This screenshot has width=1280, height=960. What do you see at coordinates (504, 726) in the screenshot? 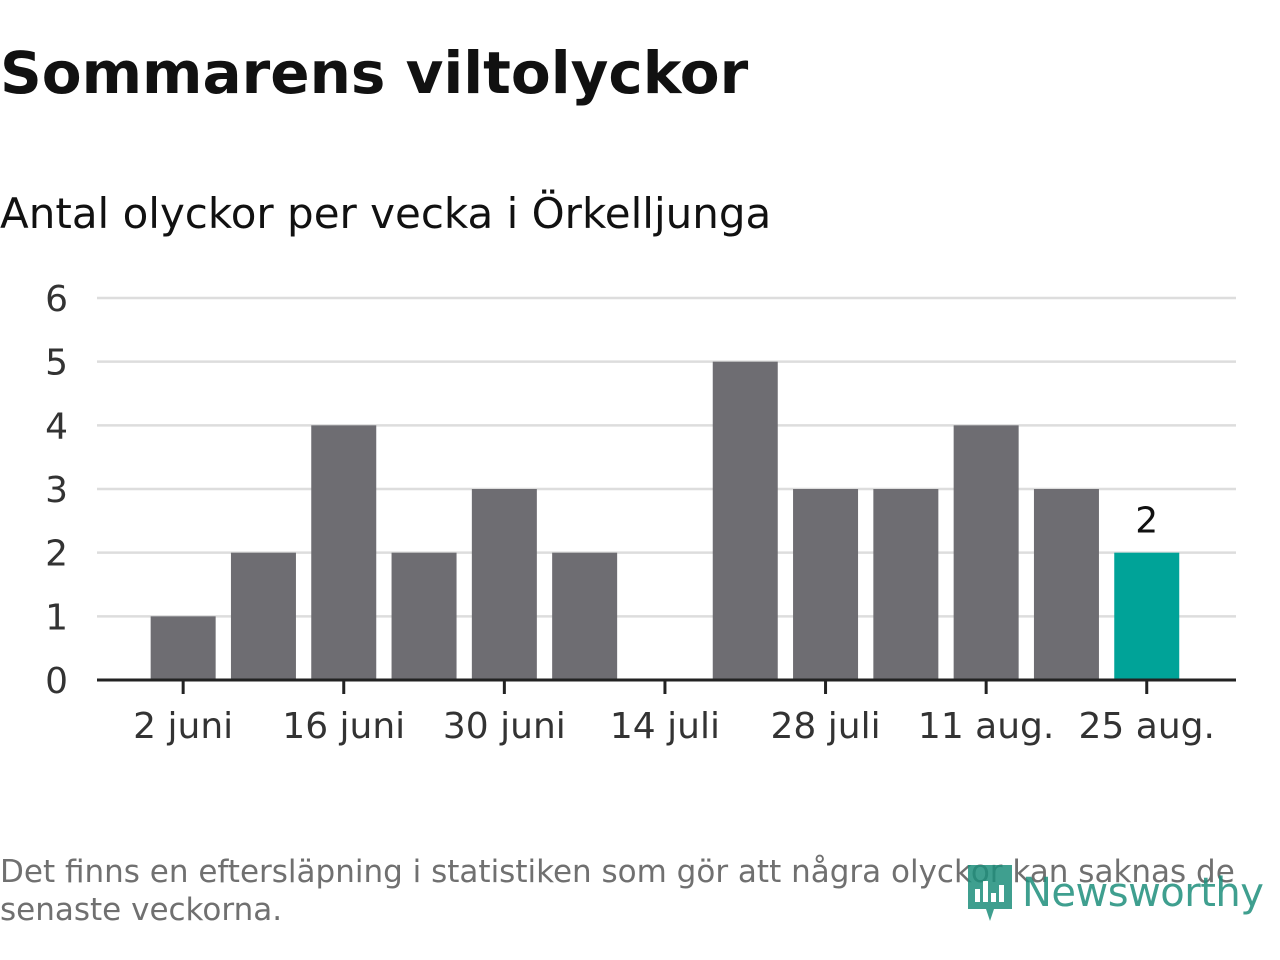
I see `x-tick-label: 30 juni` at bounding box center [504, 726].